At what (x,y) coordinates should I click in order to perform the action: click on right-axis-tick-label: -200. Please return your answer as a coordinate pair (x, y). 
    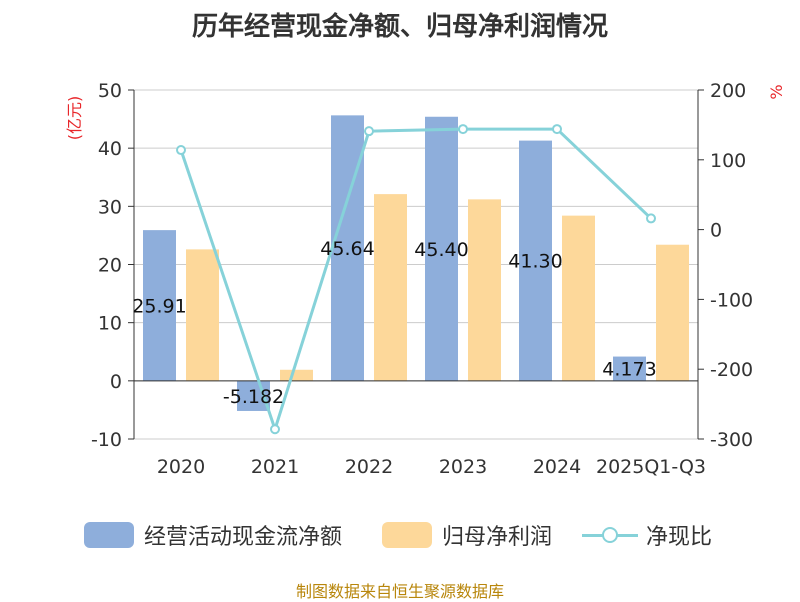
    Looking at the image, I should click on (731, 370).